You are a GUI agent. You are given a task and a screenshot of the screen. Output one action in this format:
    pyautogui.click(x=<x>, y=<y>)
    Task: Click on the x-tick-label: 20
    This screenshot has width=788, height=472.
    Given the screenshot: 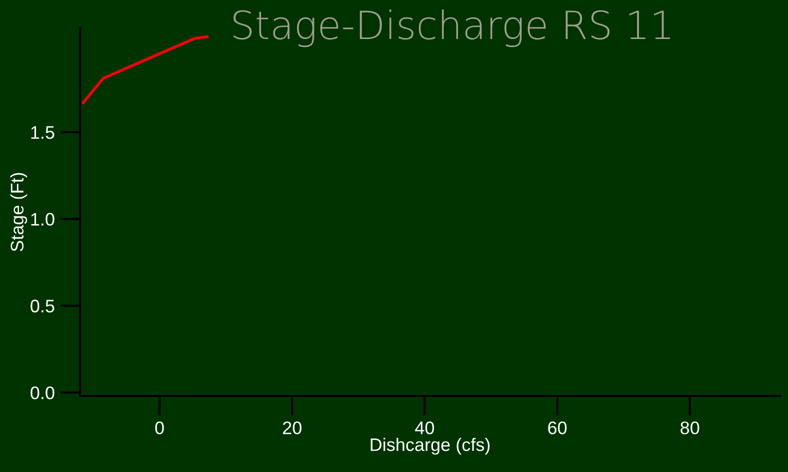 What is the action you would take?
    pyautogui.click(x=292, y=427)
    